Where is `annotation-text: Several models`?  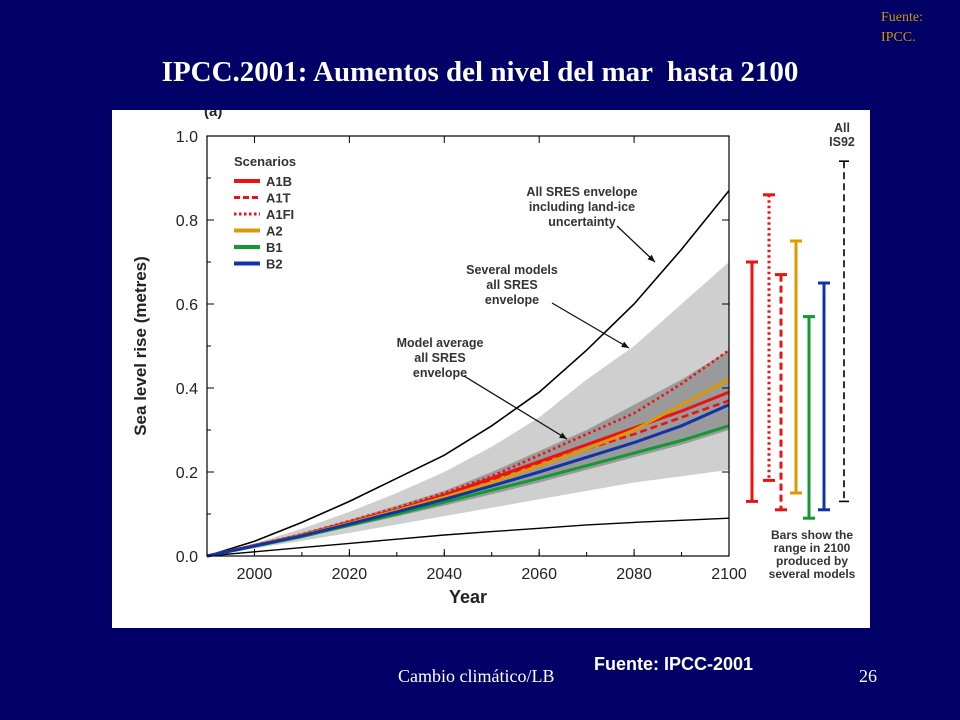 annotation-text: Several models is located at coordinates (512, 270).